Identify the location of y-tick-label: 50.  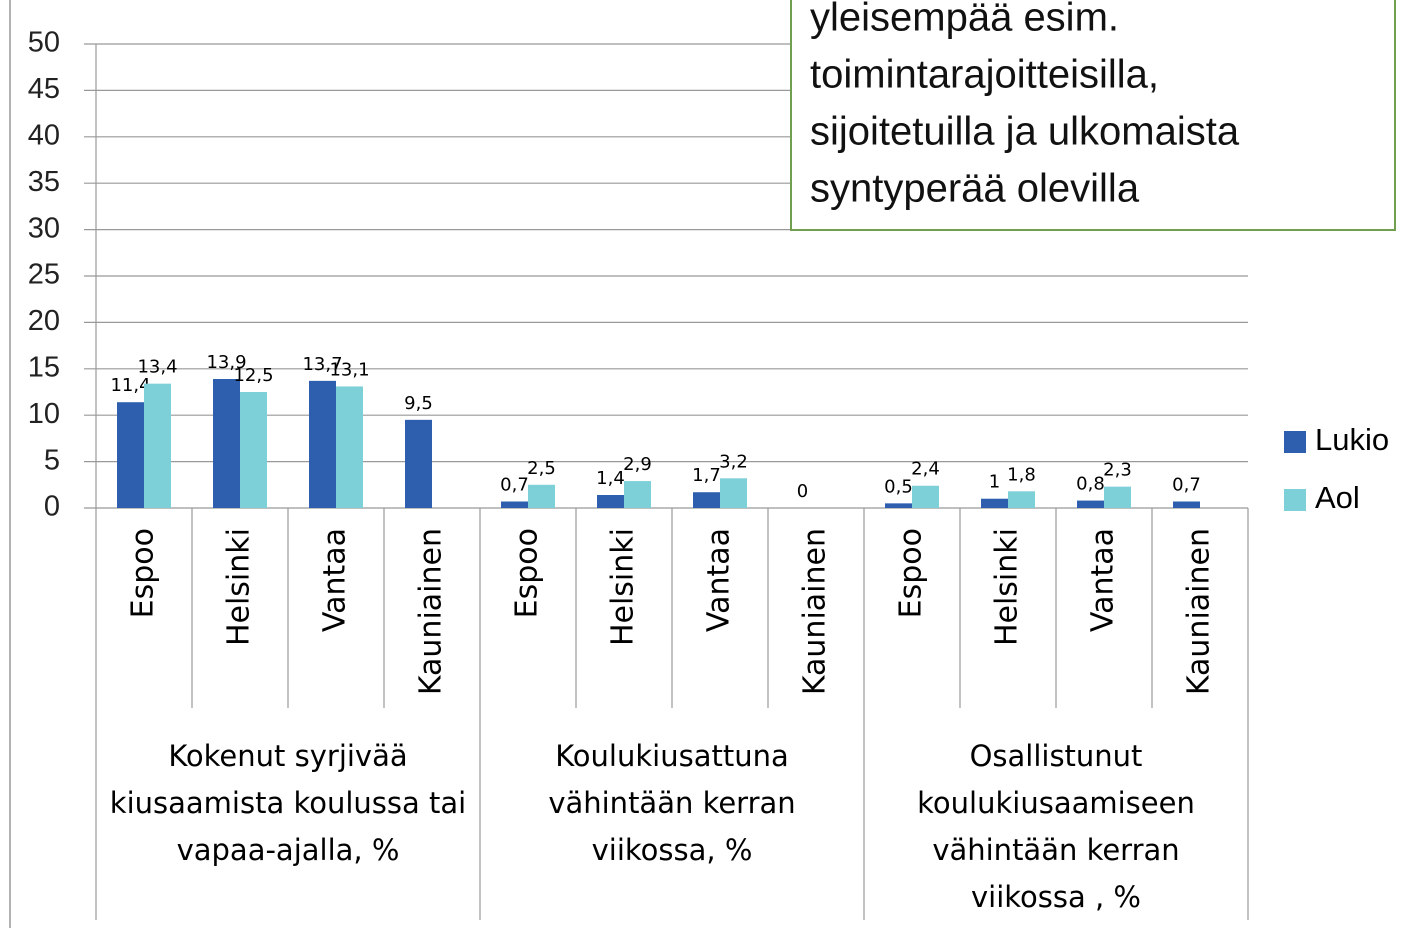
(44, 43).